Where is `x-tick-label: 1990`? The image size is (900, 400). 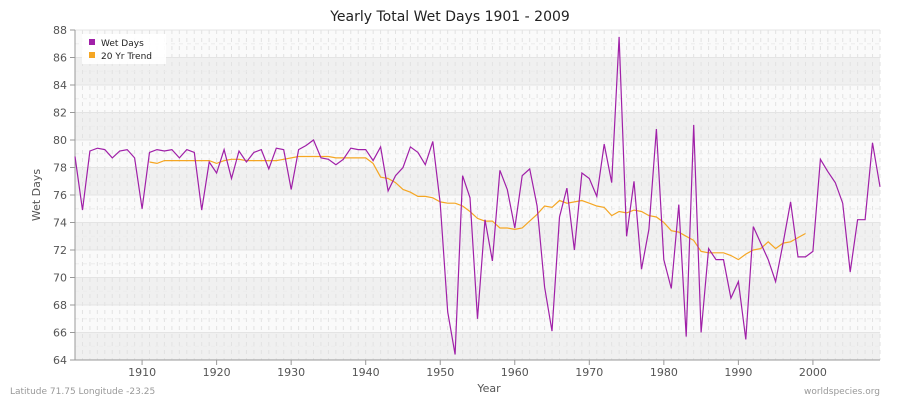 x-tick-label: 1990 is located at coordinates (738, 372).